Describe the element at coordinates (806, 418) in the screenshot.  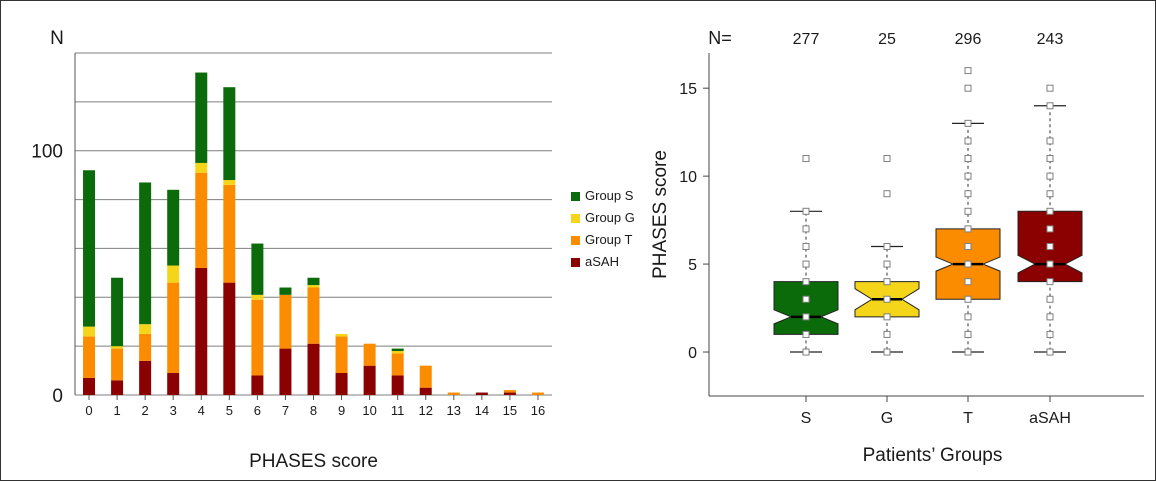
I see `x-tick-label: S` at that location.